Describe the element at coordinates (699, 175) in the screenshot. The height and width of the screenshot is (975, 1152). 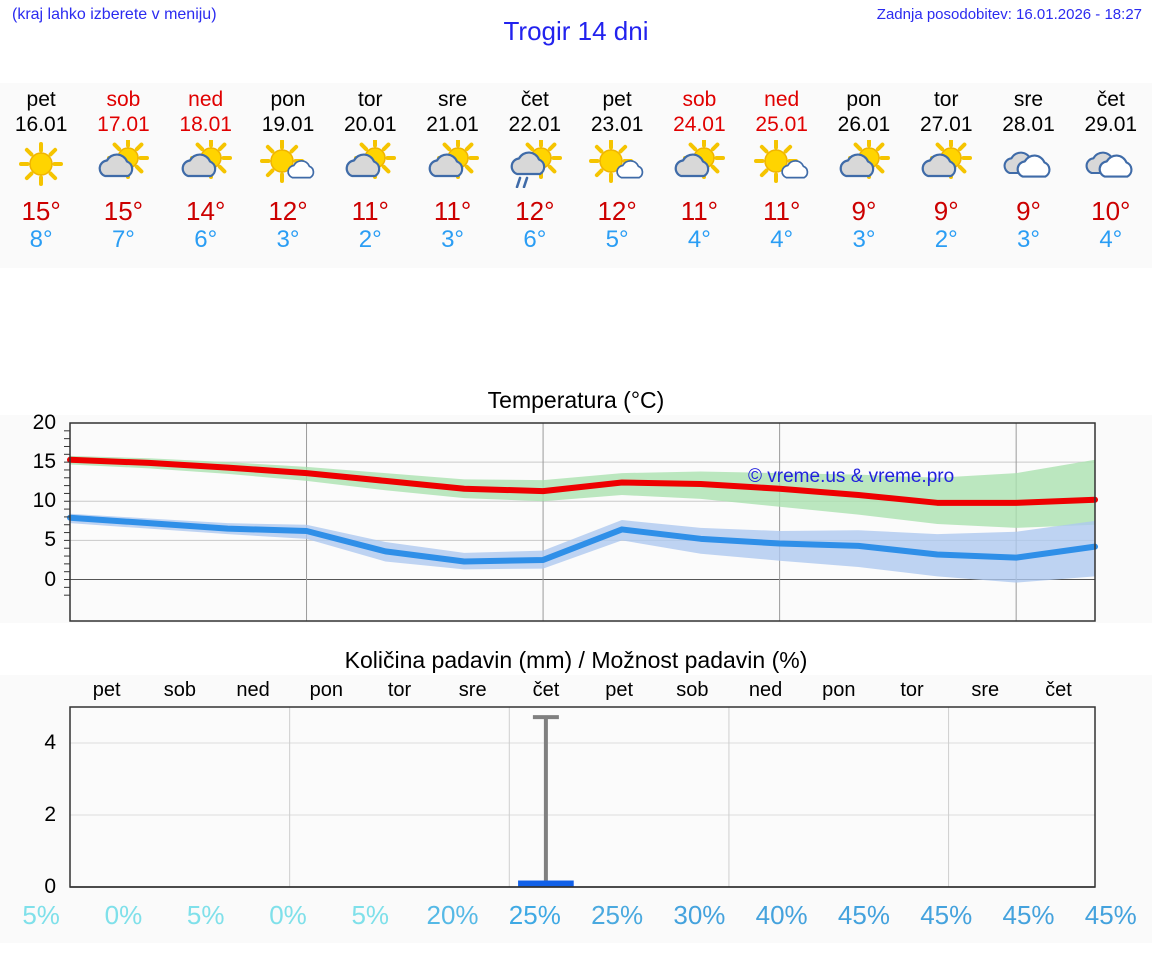
I see `forecast-day-column: sob 24.01 11° 4°` at that location.